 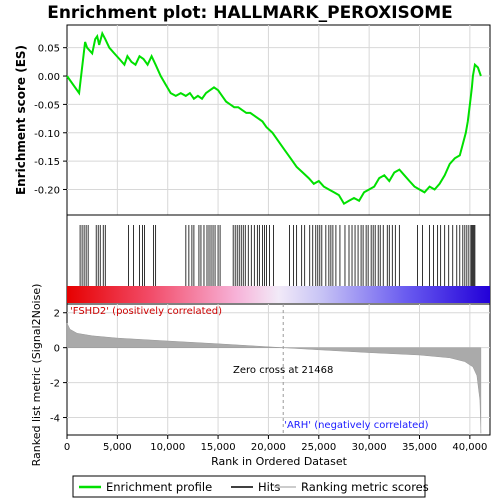 What do you see at coordinates (369, 447) in the screenshot?
I see `x-tick-label: 30,000` at bounding box center [369, 447].